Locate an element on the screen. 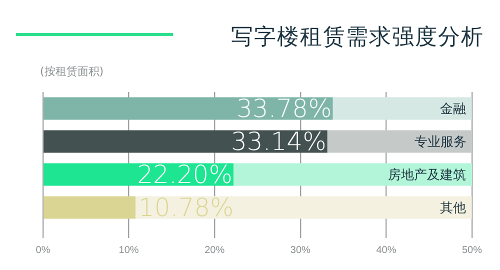  y-tick-label: 金融 is located at coordinates (453, 109).